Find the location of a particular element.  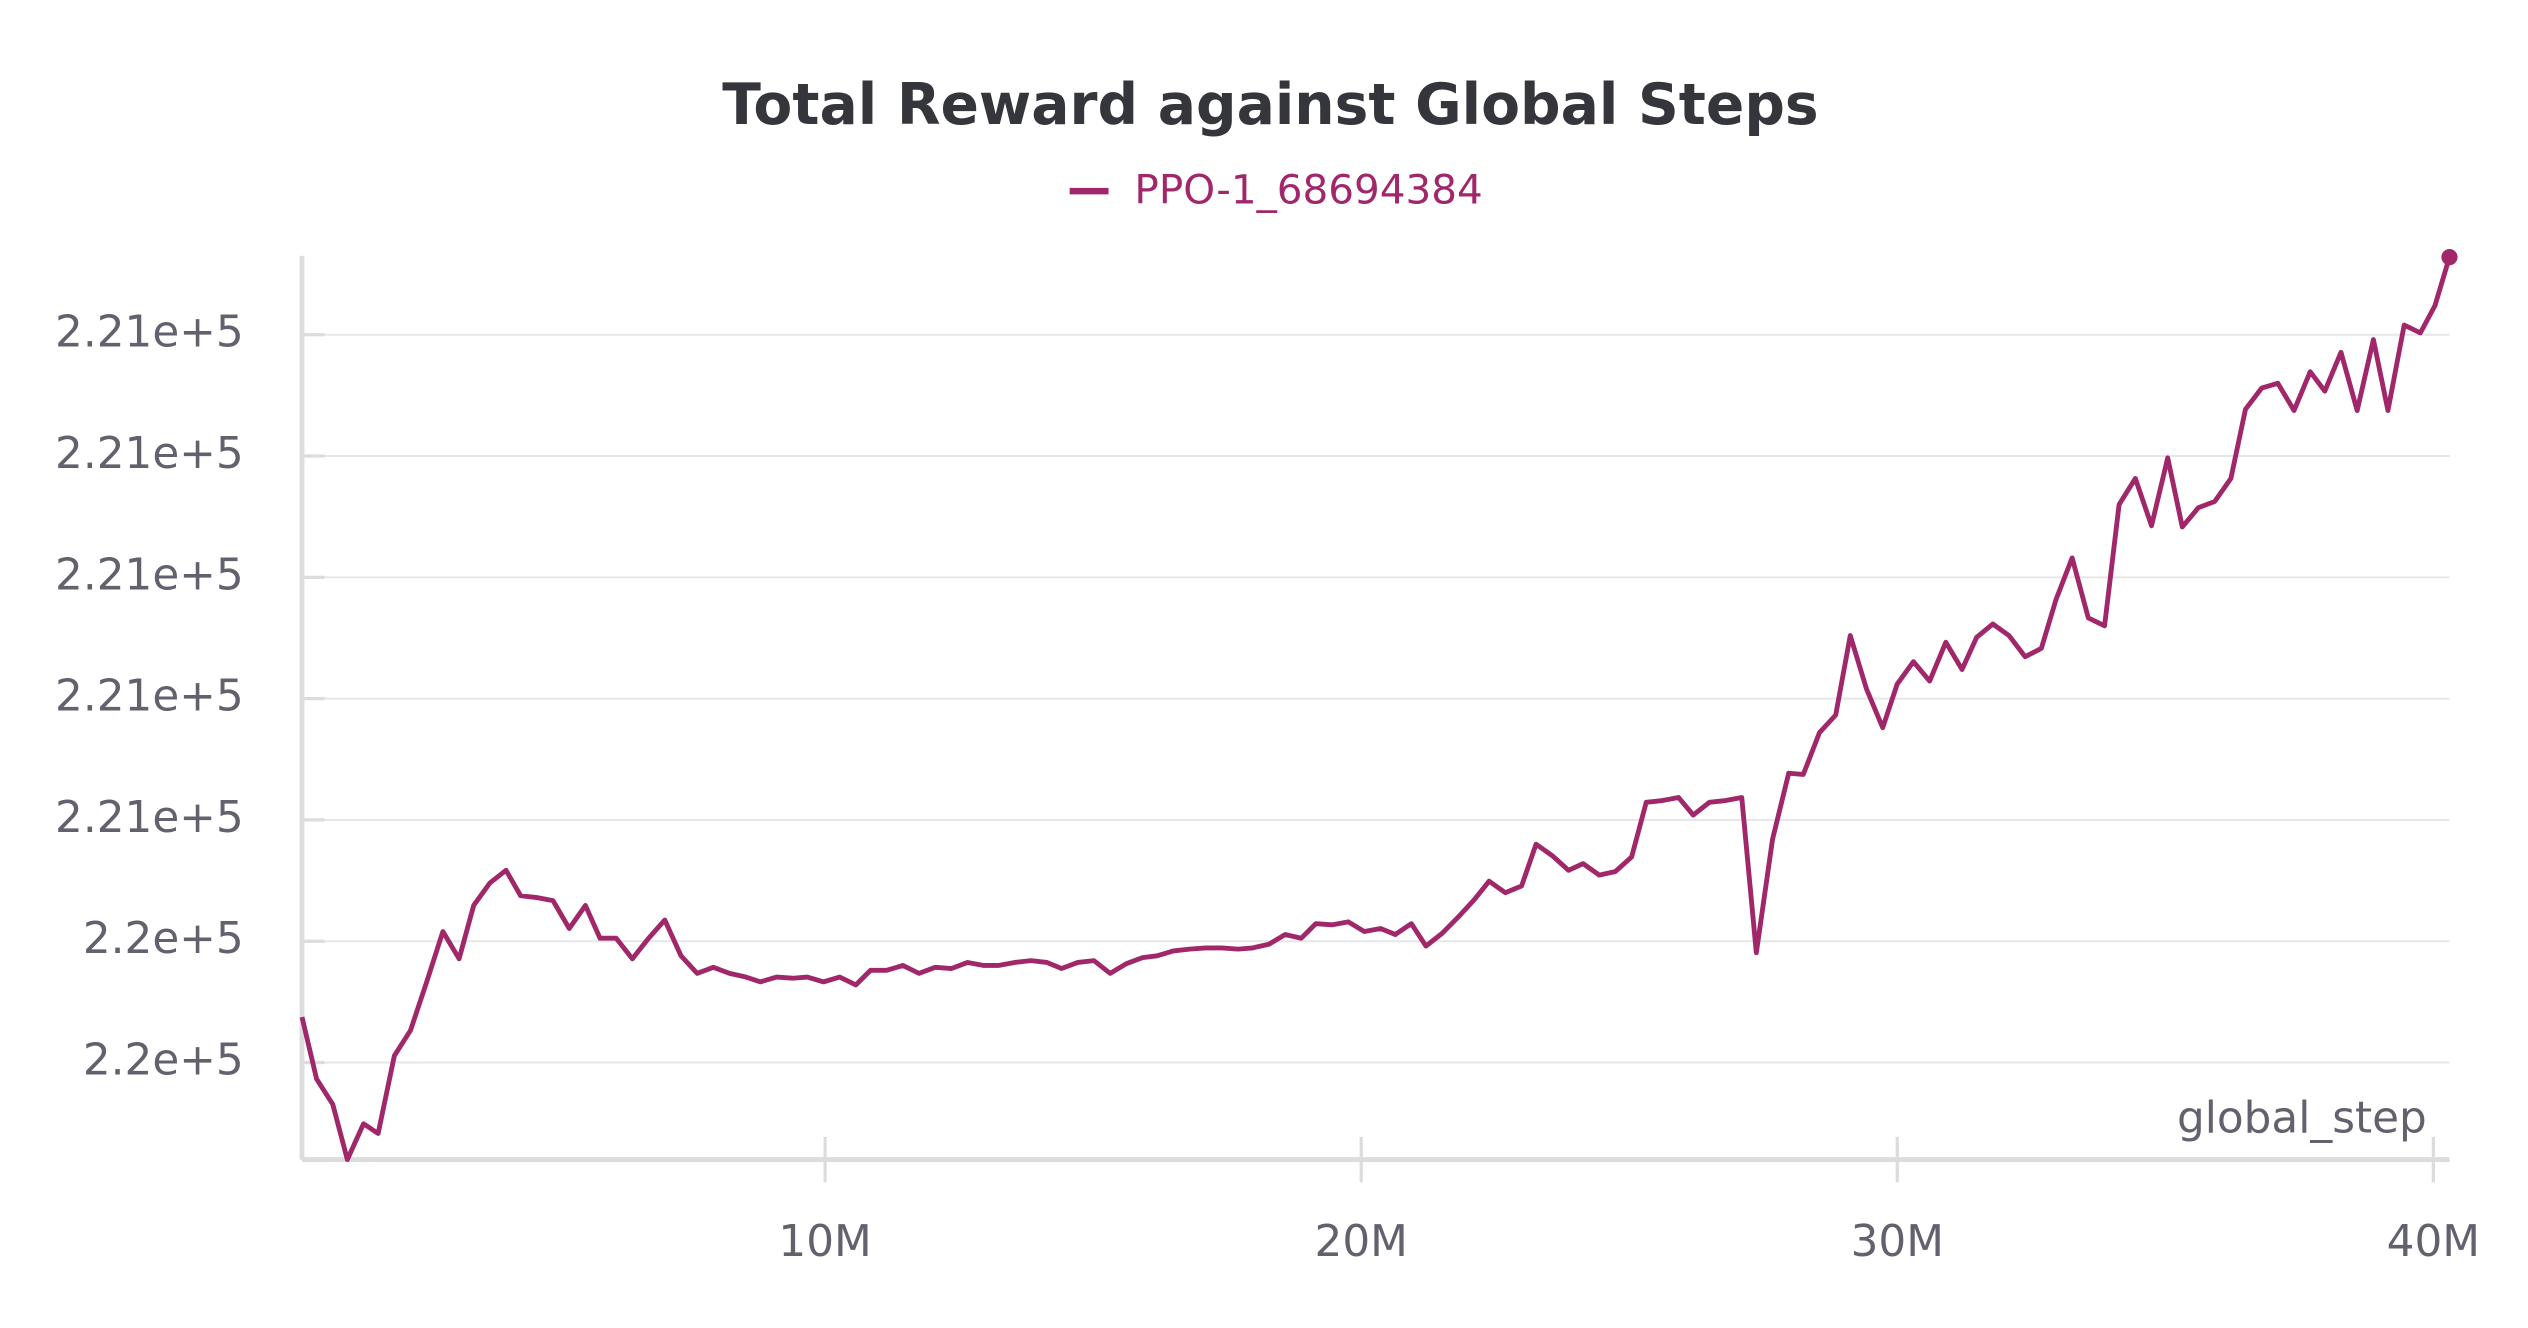

end-point is located at coordinates (2449, 257).